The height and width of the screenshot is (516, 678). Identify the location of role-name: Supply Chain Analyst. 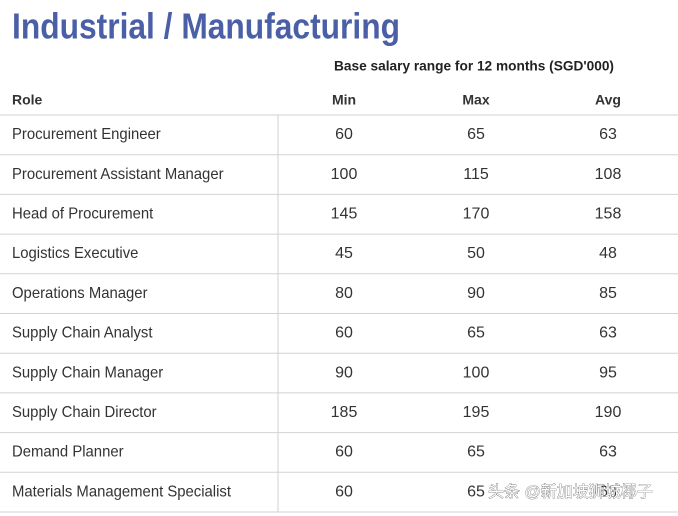
(82, 333).